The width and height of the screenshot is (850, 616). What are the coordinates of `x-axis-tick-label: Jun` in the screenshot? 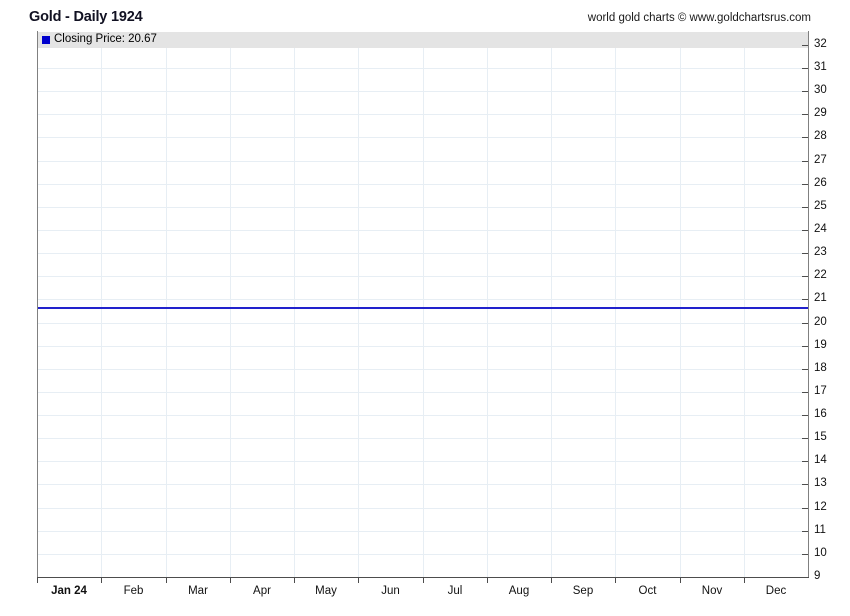 It's located at (390, 591).